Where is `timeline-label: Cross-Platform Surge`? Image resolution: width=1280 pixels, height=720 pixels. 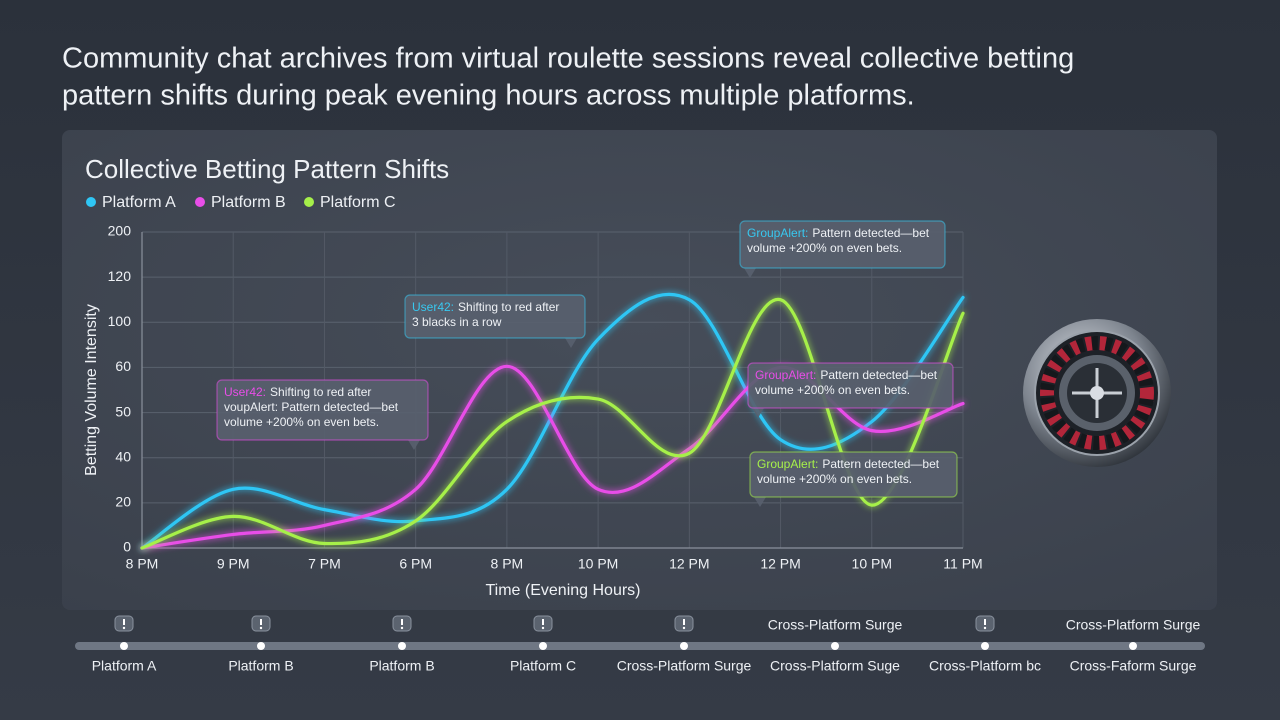
timeline-label: Cross-Platform Surge is located at coordinates (684, 666).